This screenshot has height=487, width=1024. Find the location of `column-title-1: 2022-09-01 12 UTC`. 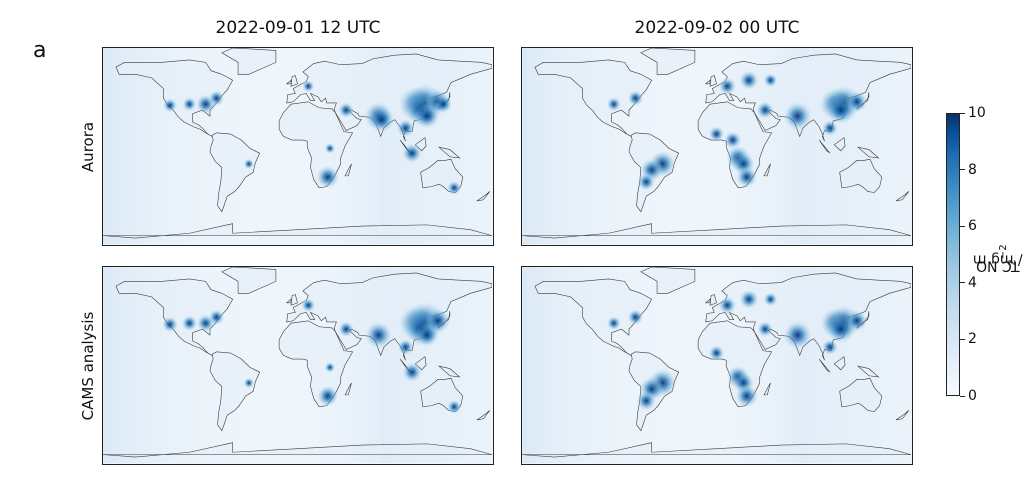

column-title-1: 2022-09-01 12 UTC is located at coordinates (298, 28).